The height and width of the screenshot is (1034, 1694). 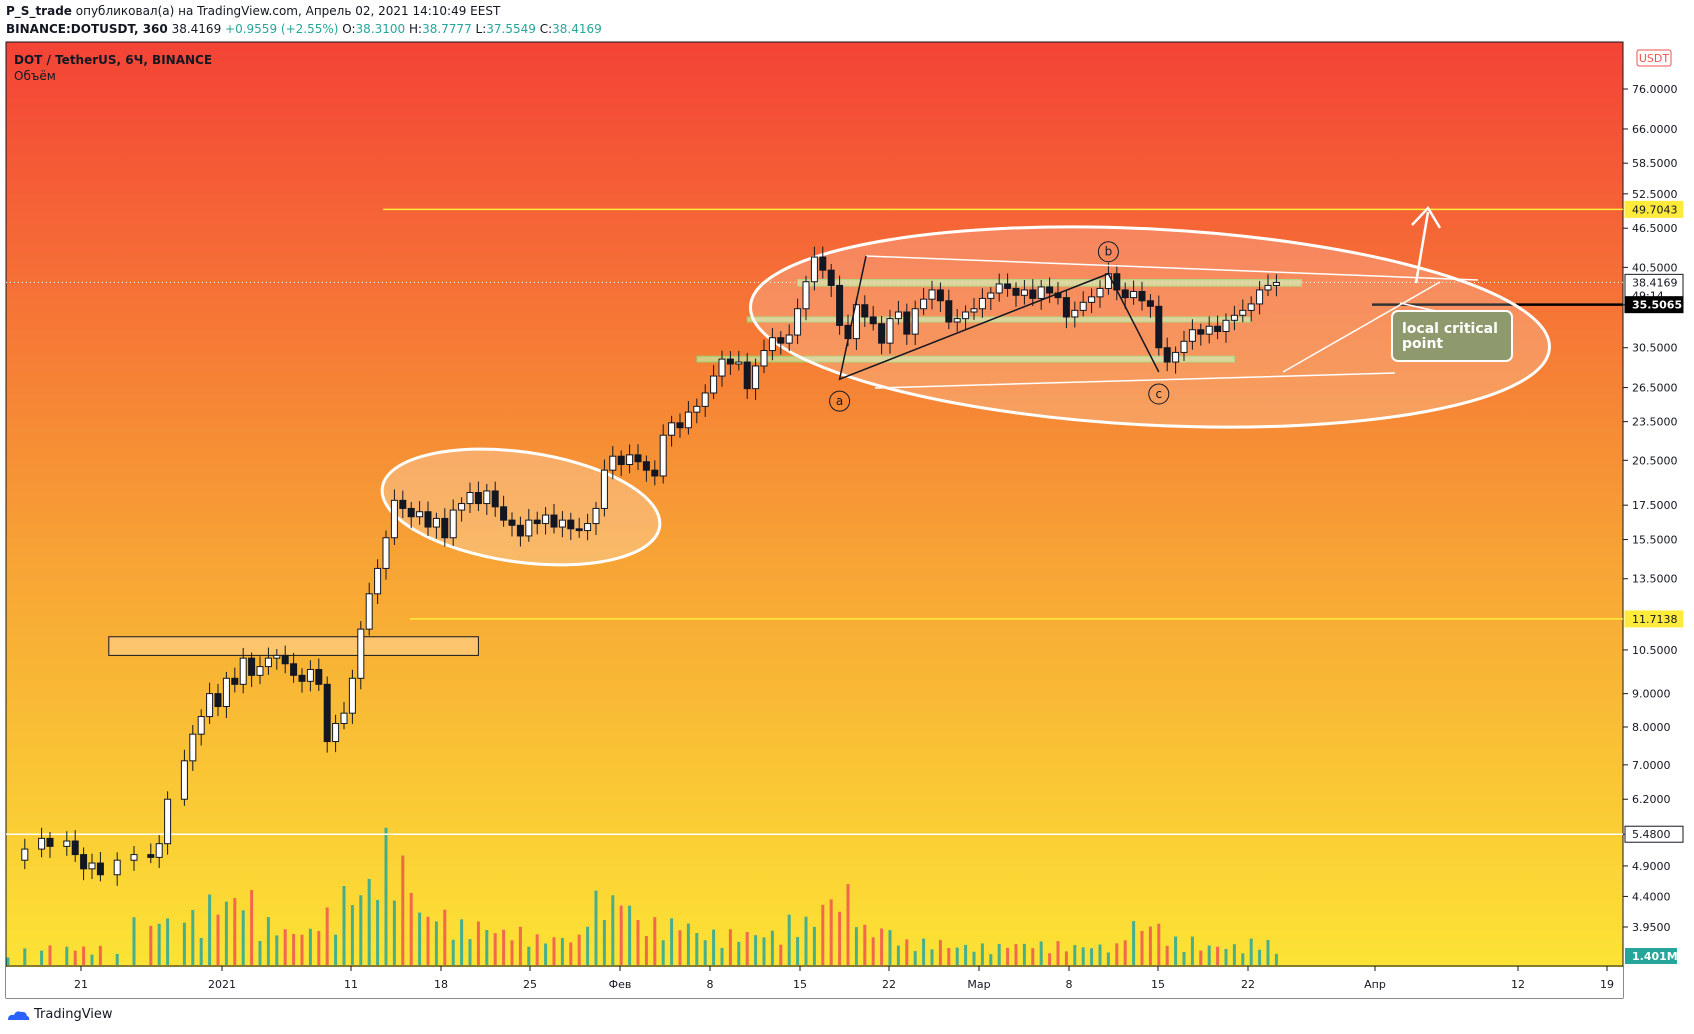 I want to click on breakout-arrow-shaft, so click(x=1422, y=247).